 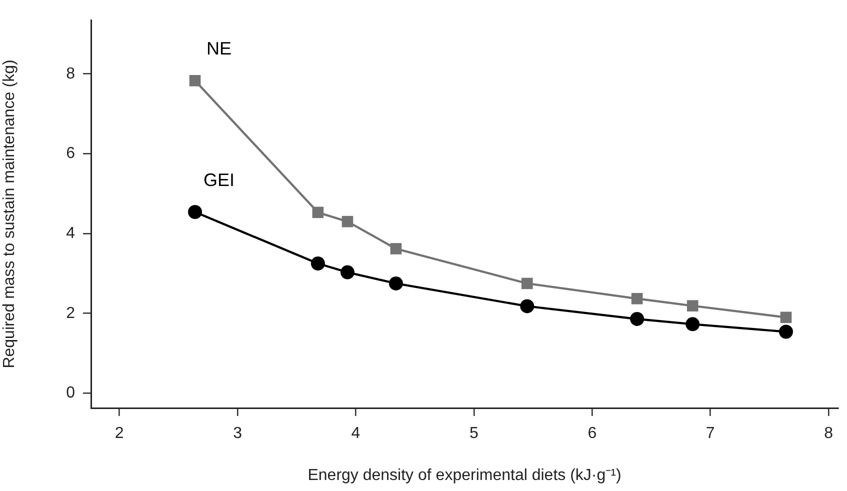 I want to click on y-tick-label: 0, so click(x=71, y=393).